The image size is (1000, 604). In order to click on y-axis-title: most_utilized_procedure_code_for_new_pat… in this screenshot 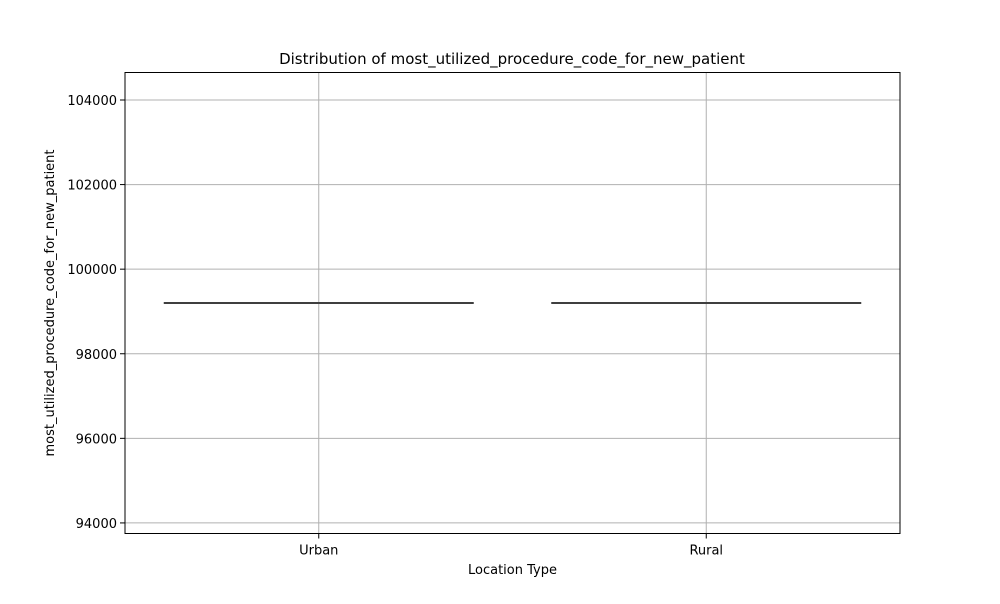, I will do `click(50, 302)`.